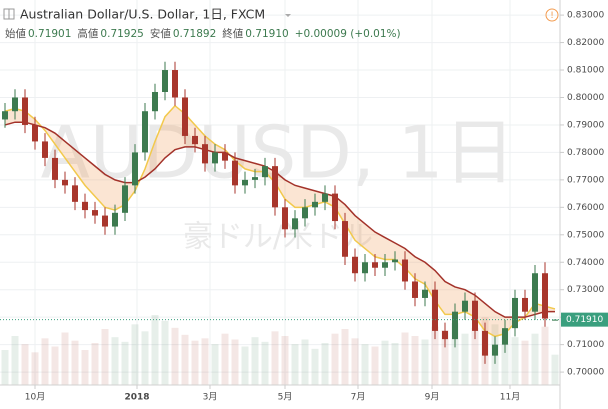 The image size is (608, 409). What do you see at coordinates (585, 373) in the screenshot?
I see `y-tick-label: 0.70000` at bounding box center [585, 373].